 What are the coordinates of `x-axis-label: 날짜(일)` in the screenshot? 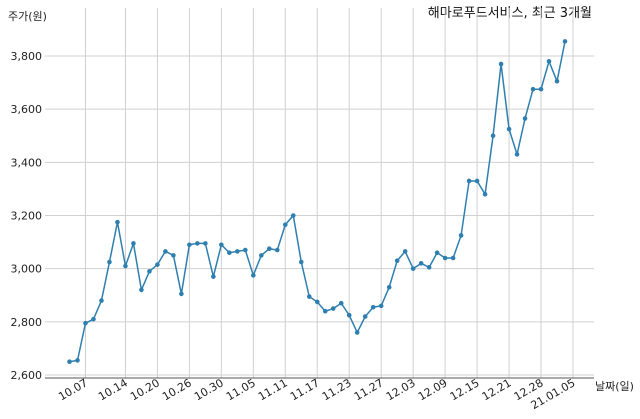 It's located at (614, 386).